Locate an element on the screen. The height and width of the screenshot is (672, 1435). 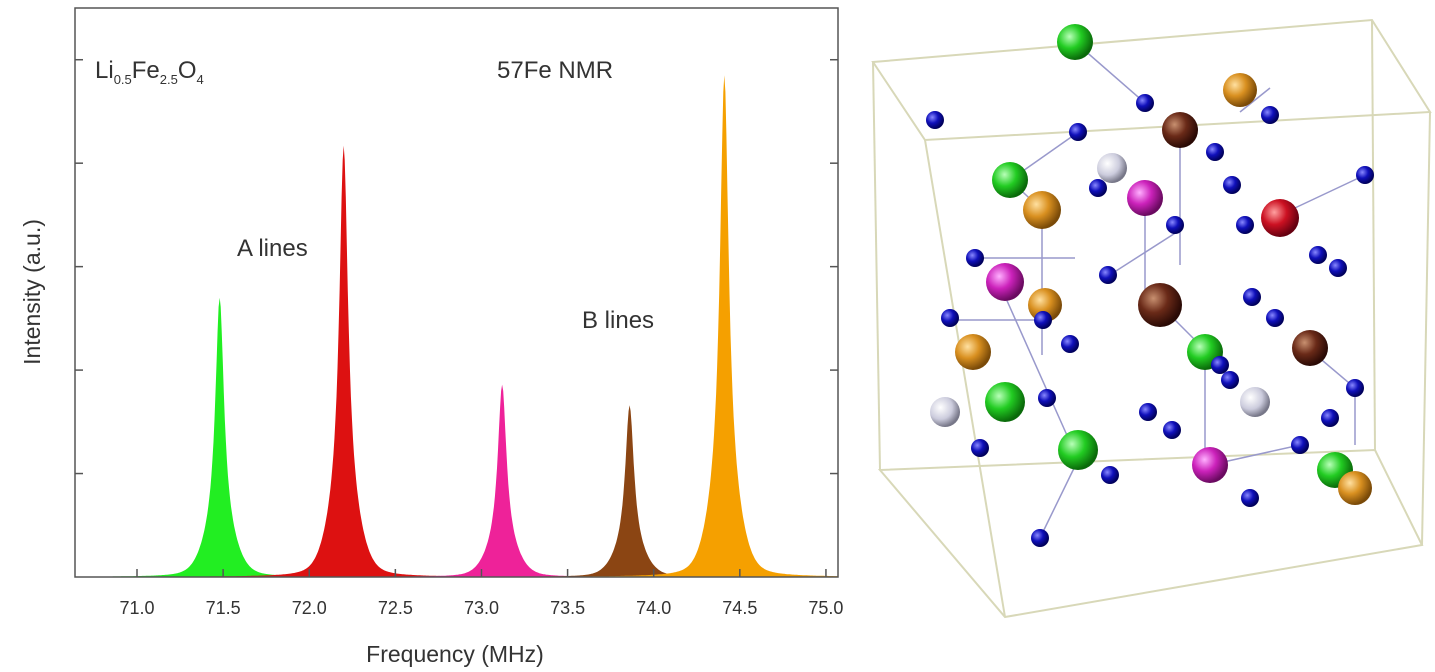
compound-label: Li0.5Fe2.5O4 is located at coordinates (149, 72).